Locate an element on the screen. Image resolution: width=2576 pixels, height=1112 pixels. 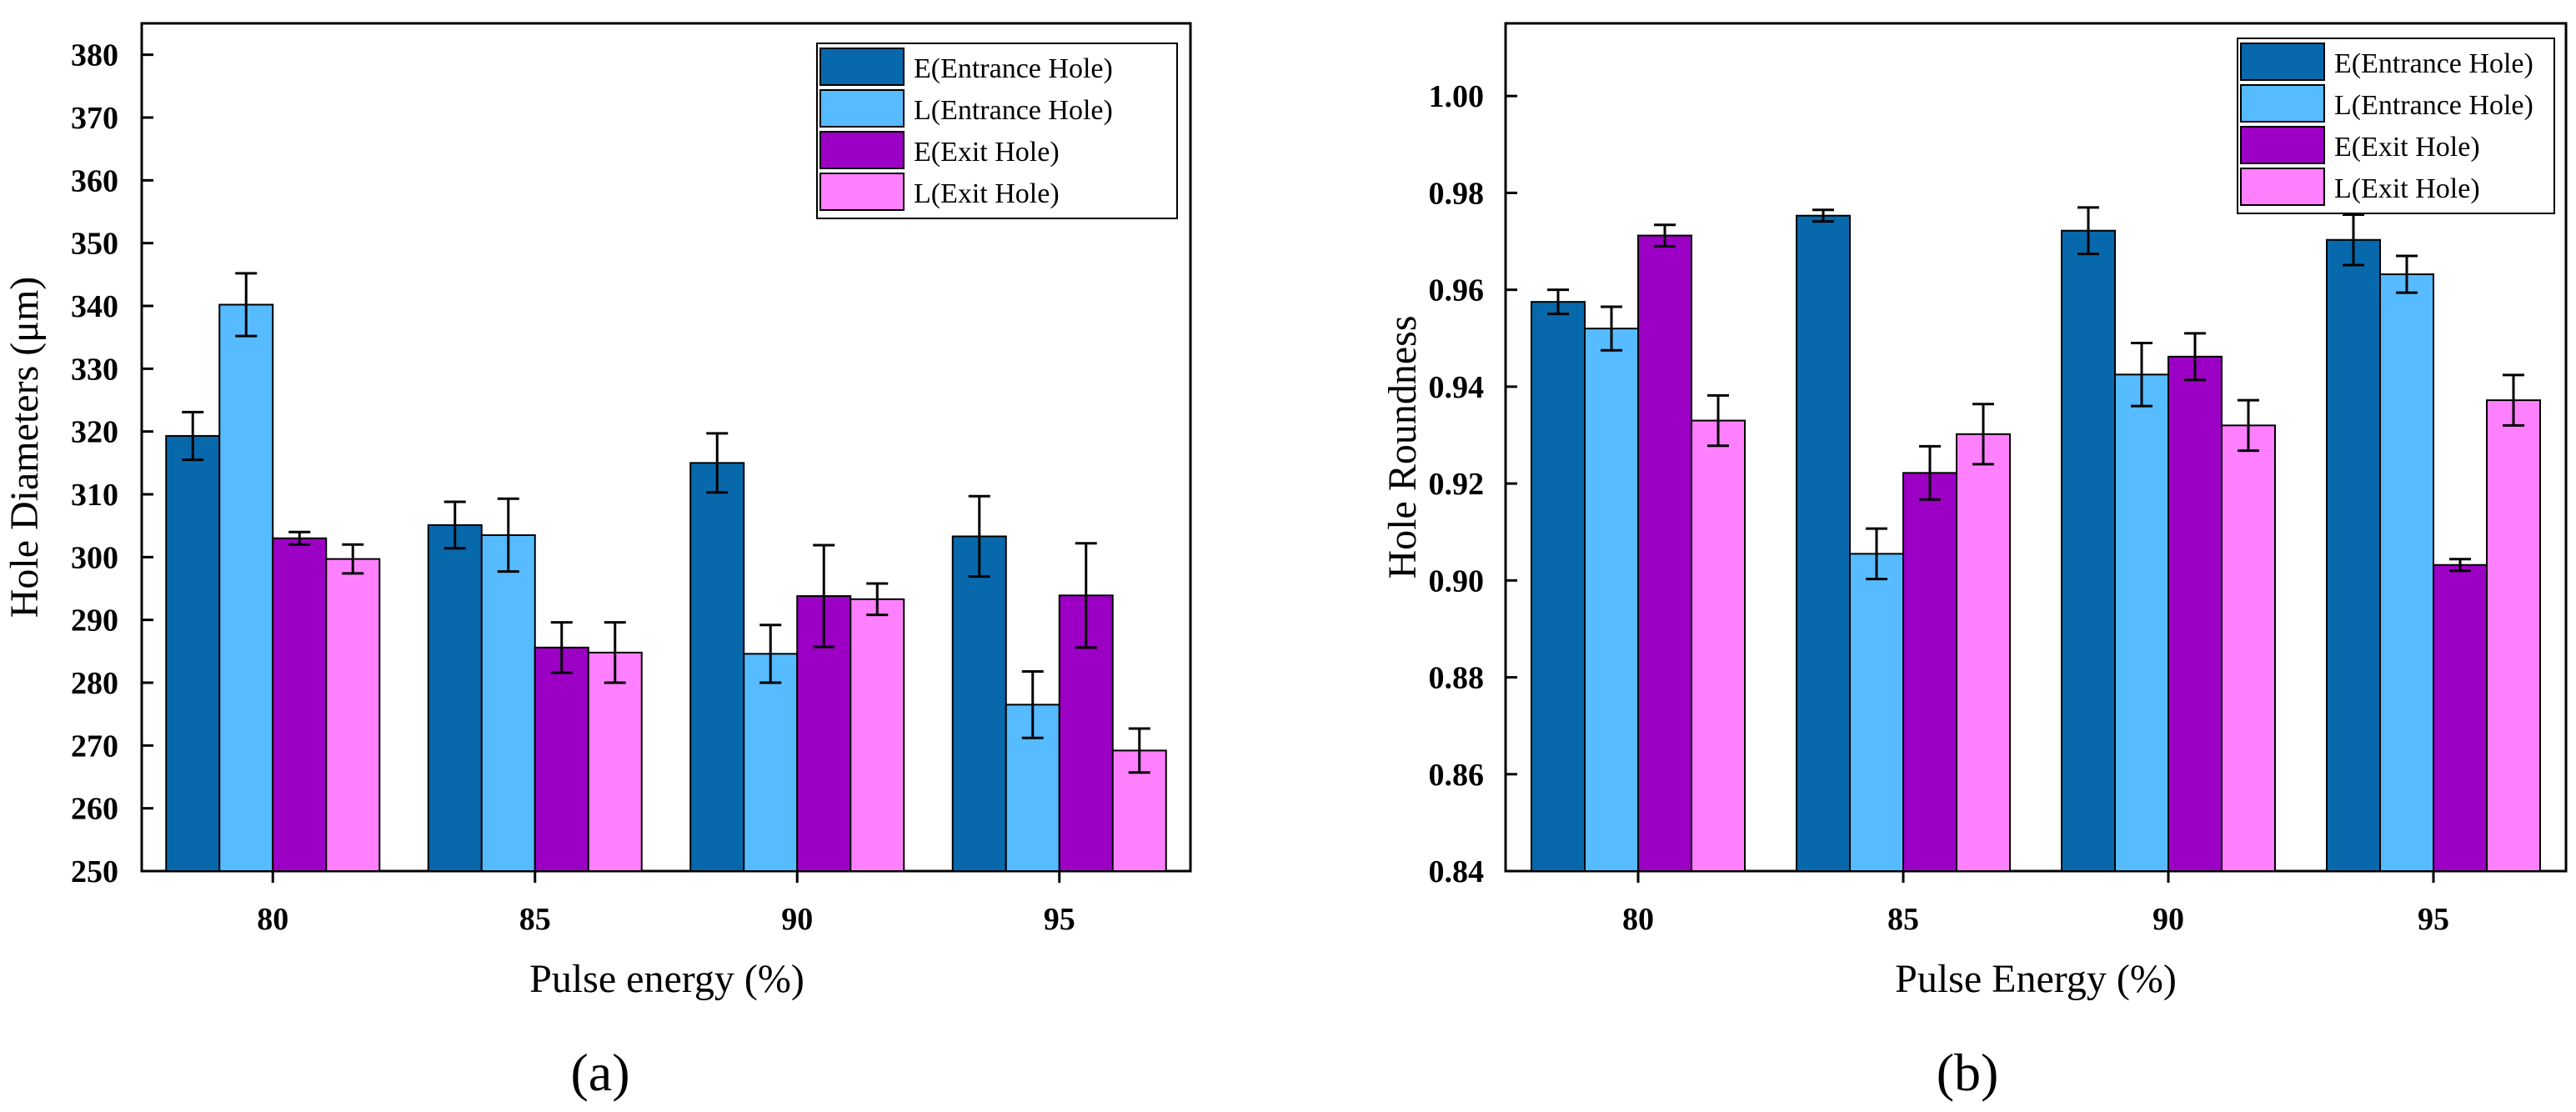
y-tick-label: 290 is located at coordinates (94, 622).